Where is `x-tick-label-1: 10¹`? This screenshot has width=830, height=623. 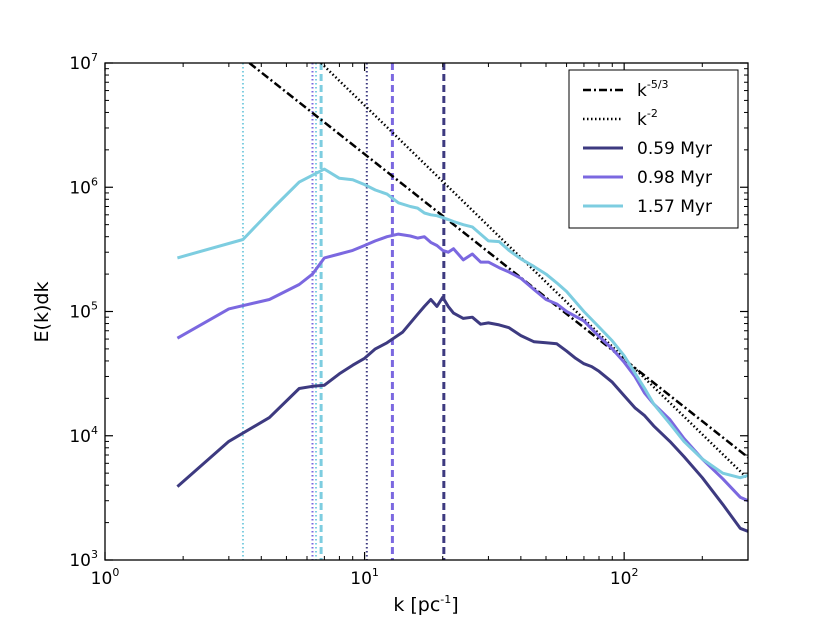
x-tick-label-1: 10¹ is located at coordinates (364, 577).